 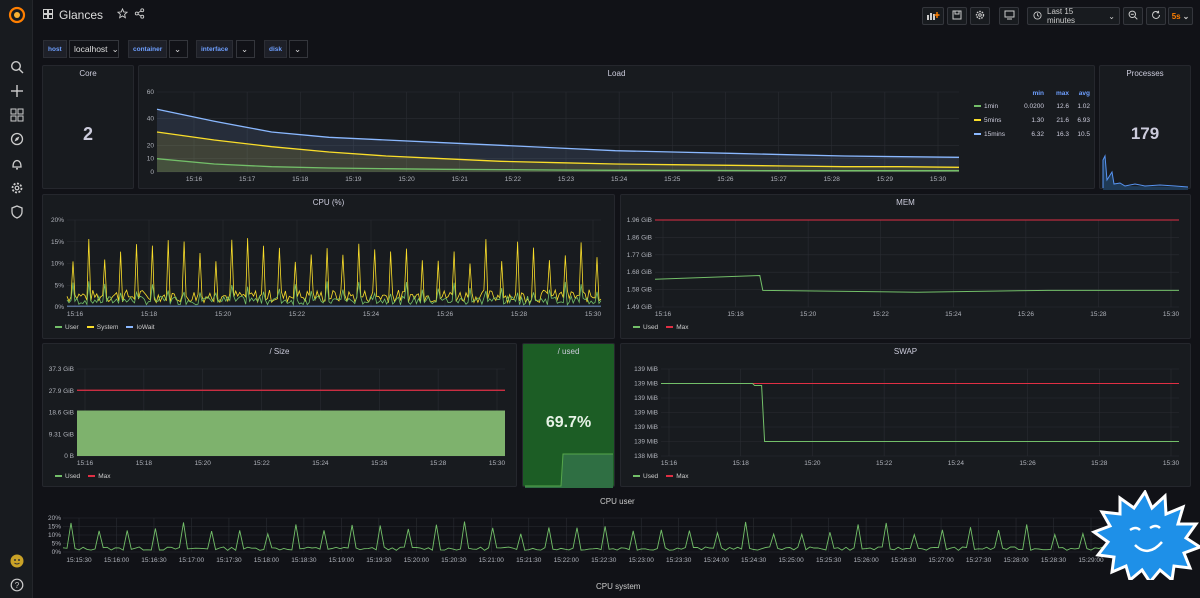 I want to click on legend-avg: 10.5, so click(x=1083, y=134).